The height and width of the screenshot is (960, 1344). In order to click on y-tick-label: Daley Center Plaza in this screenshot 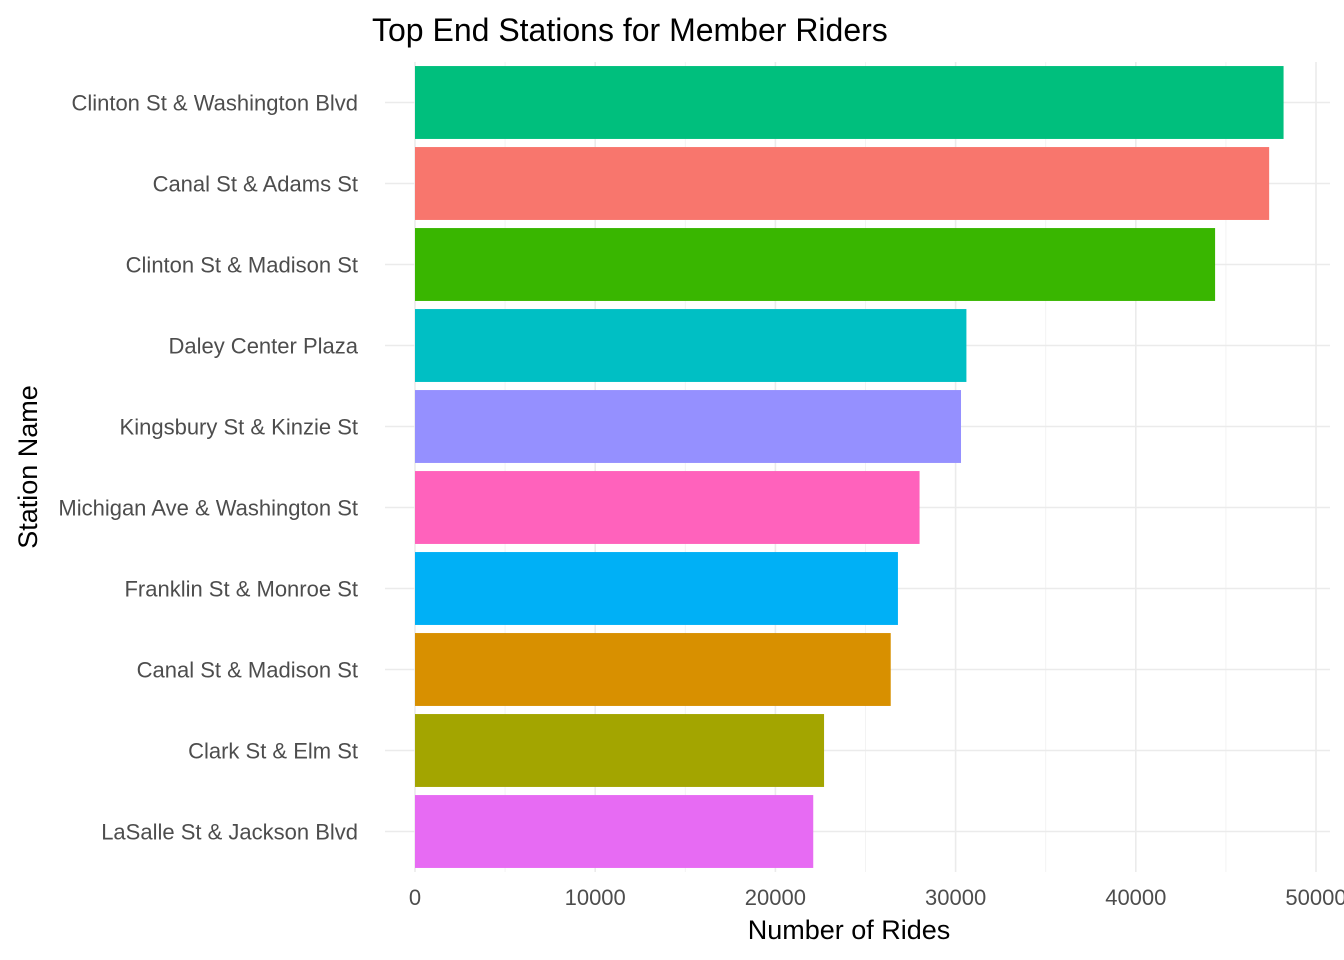, I will do `click(263, 346)`.